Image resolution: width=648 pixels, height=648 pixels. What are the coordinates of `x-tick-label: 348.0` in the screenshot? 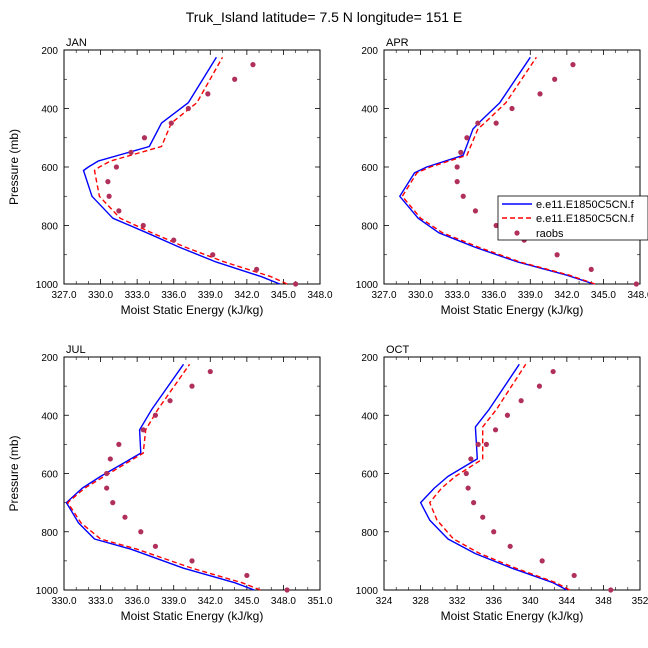 It's located at (637, 295).